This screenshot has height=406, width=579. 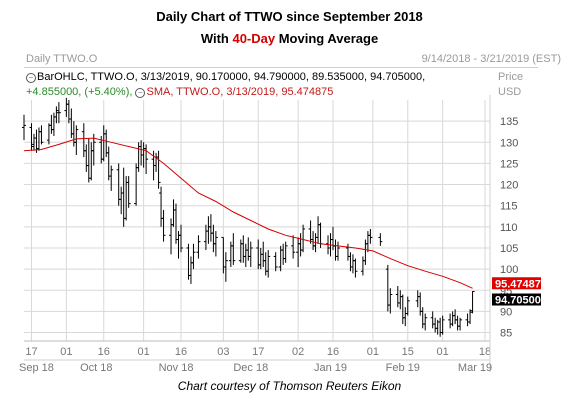 I want to click on chart-name-label: Daily TTWO.O, so click(x=62, y=59).